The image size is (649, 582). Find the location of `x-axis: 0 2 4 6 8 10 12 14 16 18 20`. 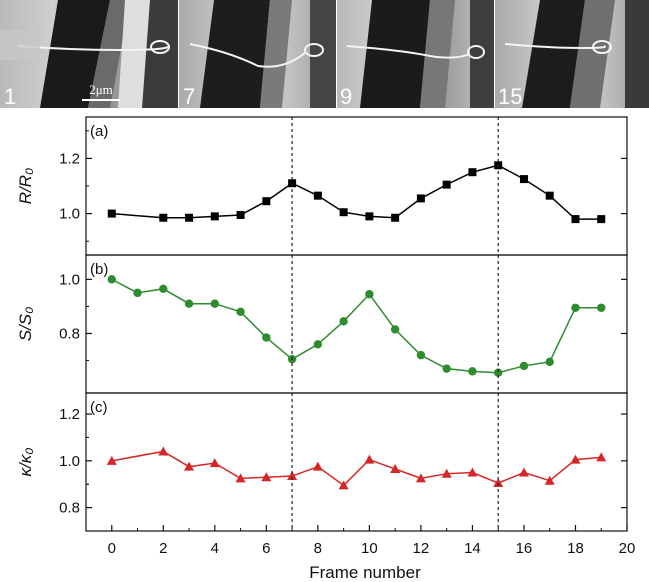

x-axis: 0 2 4 6 8 10 12 14 16 18 20 is located at coordinates (360, 541).